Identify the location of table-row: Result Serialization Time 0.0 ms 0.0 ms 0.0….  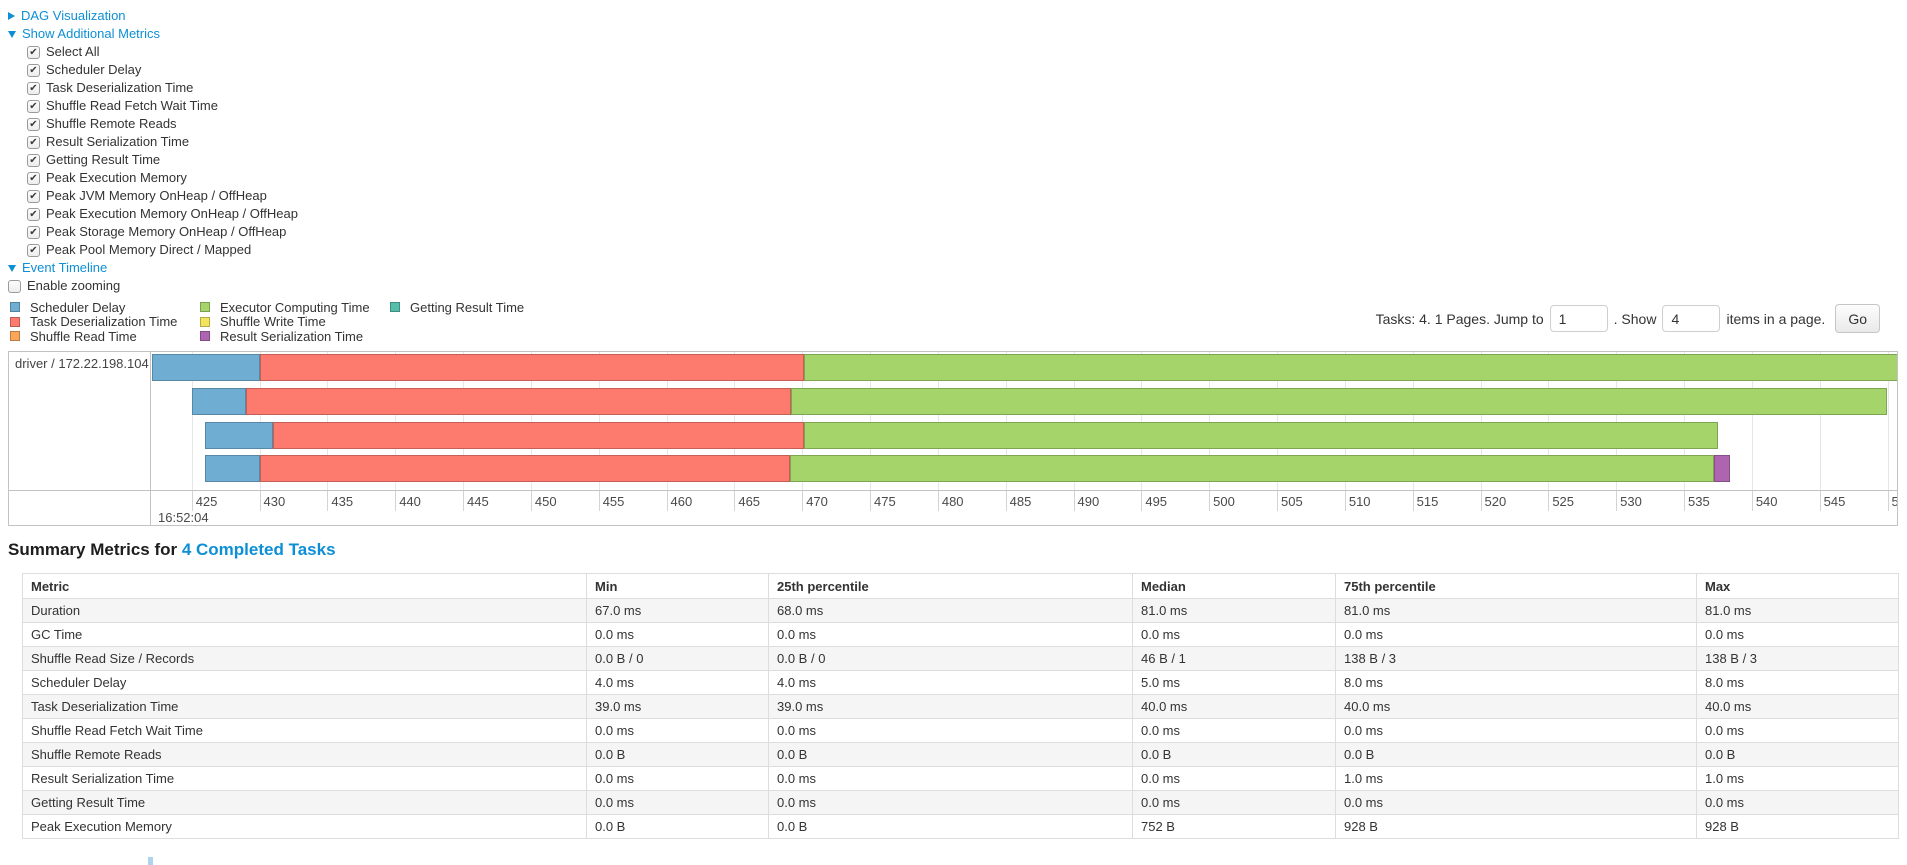
(960, 778).